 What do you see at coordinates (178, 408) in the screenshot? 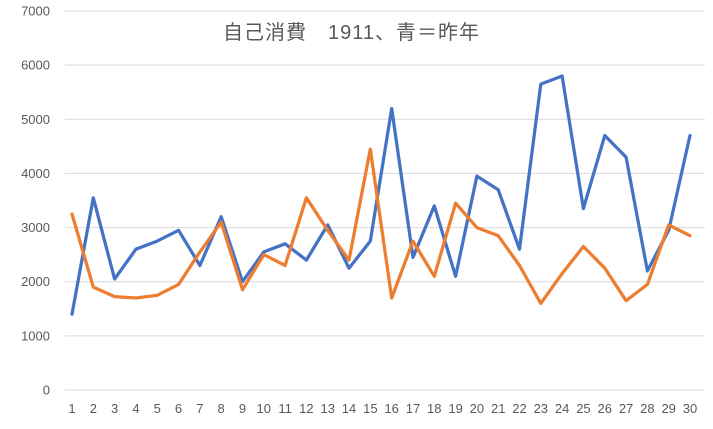
I see `x-axis-tick-label: 6` at bounding box center [178, 408].